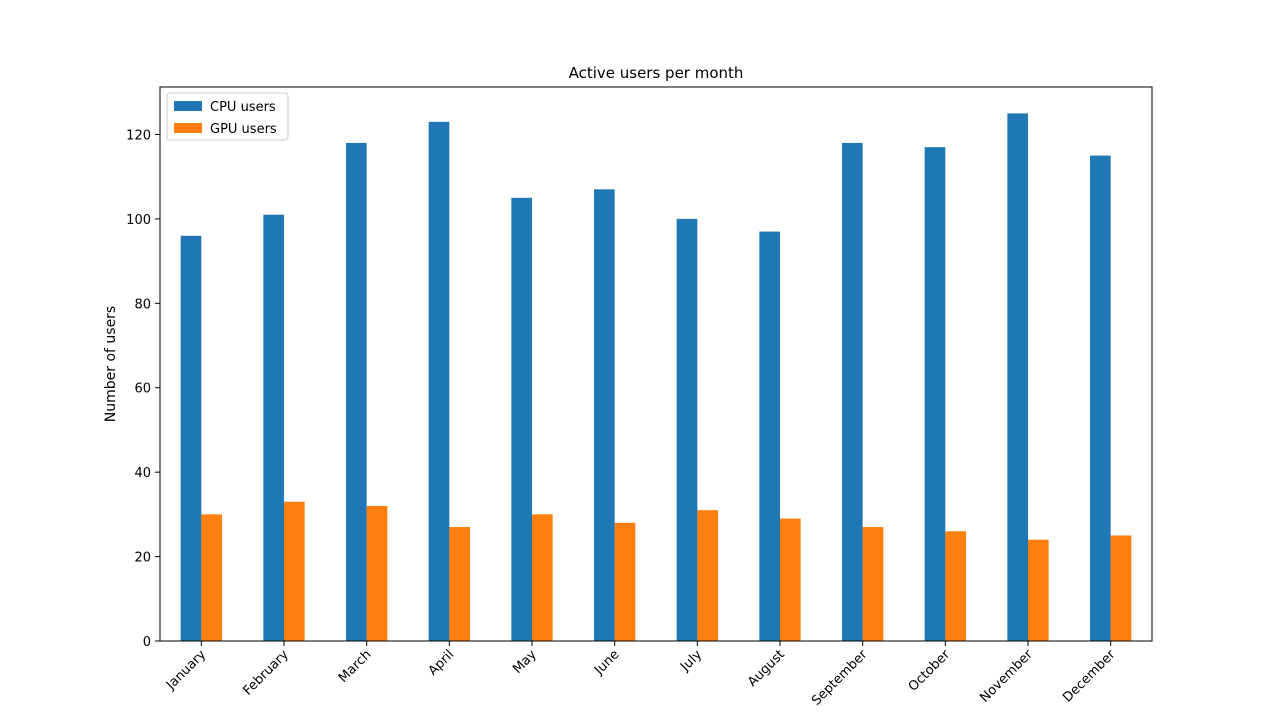  Describe the element at coordinates (138, 135) in the screenshot. I see `y-tick-label: 120` at that location.